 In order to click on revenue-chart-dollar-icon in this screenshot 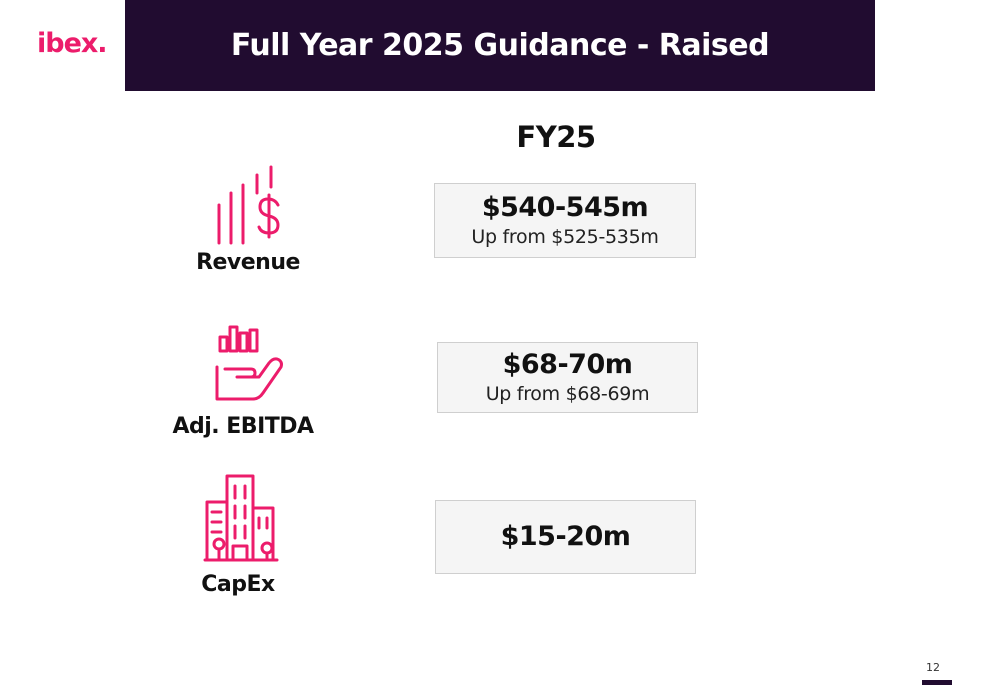, I will do `click(248, 207)`.